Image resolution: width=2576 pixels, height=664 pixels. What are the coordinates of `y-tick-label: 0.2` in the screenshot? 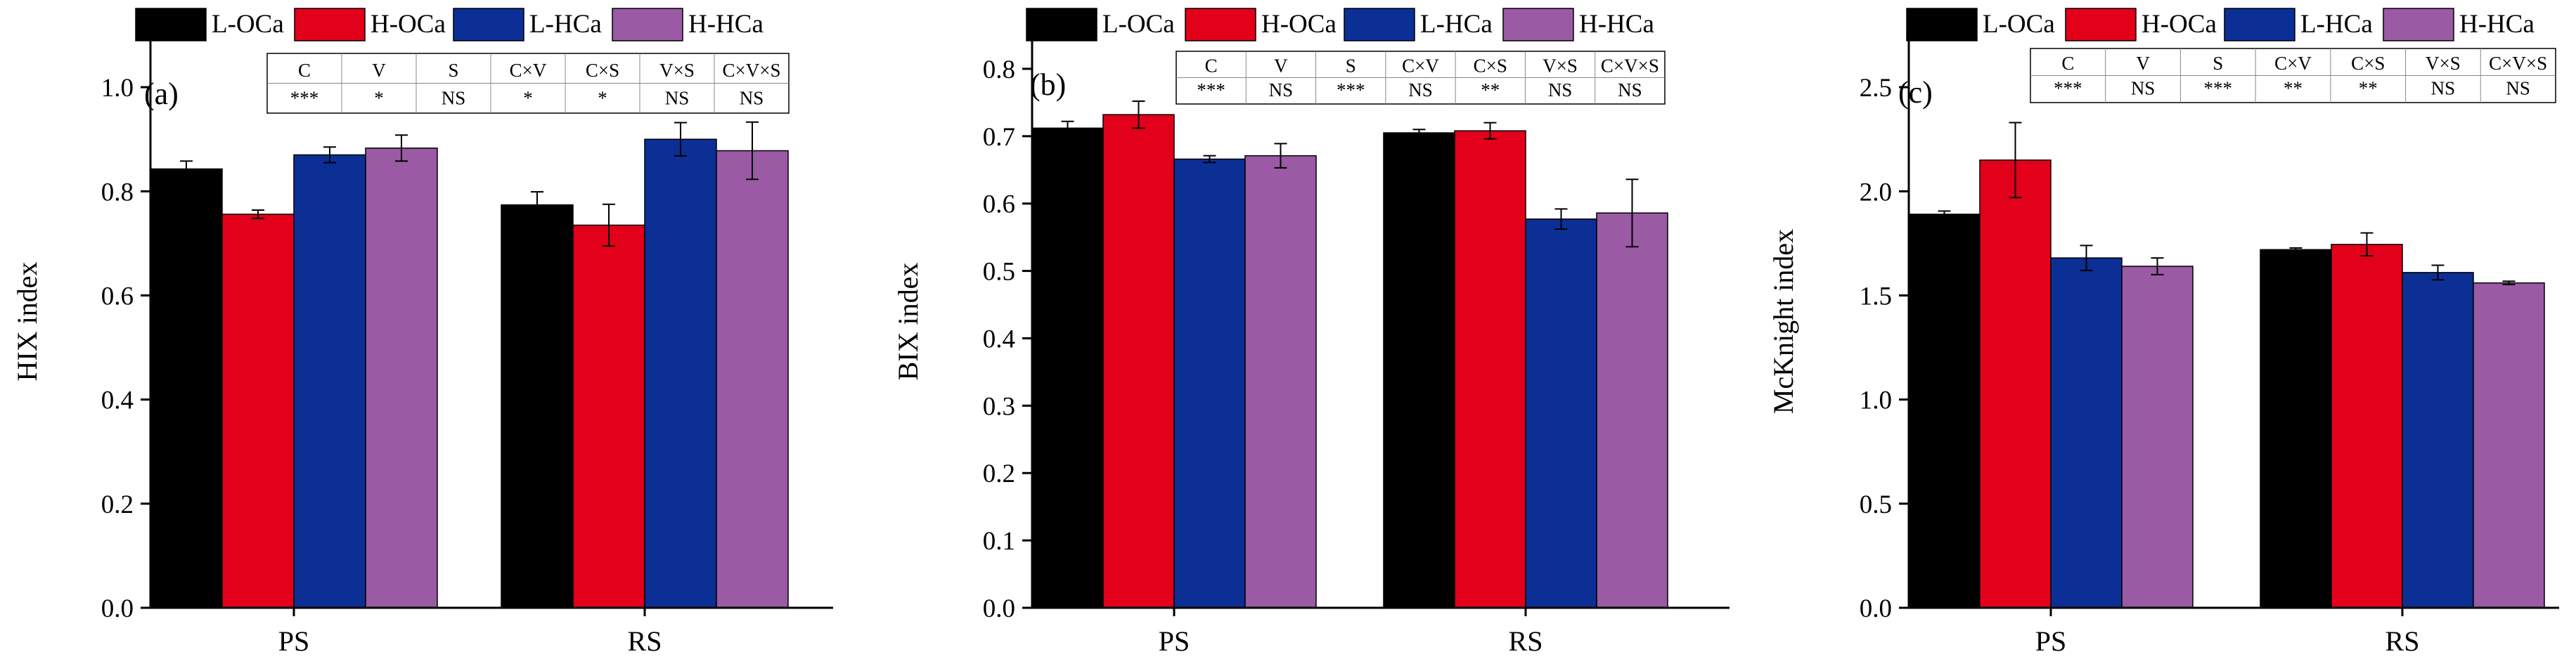 It's located at (999, 474).